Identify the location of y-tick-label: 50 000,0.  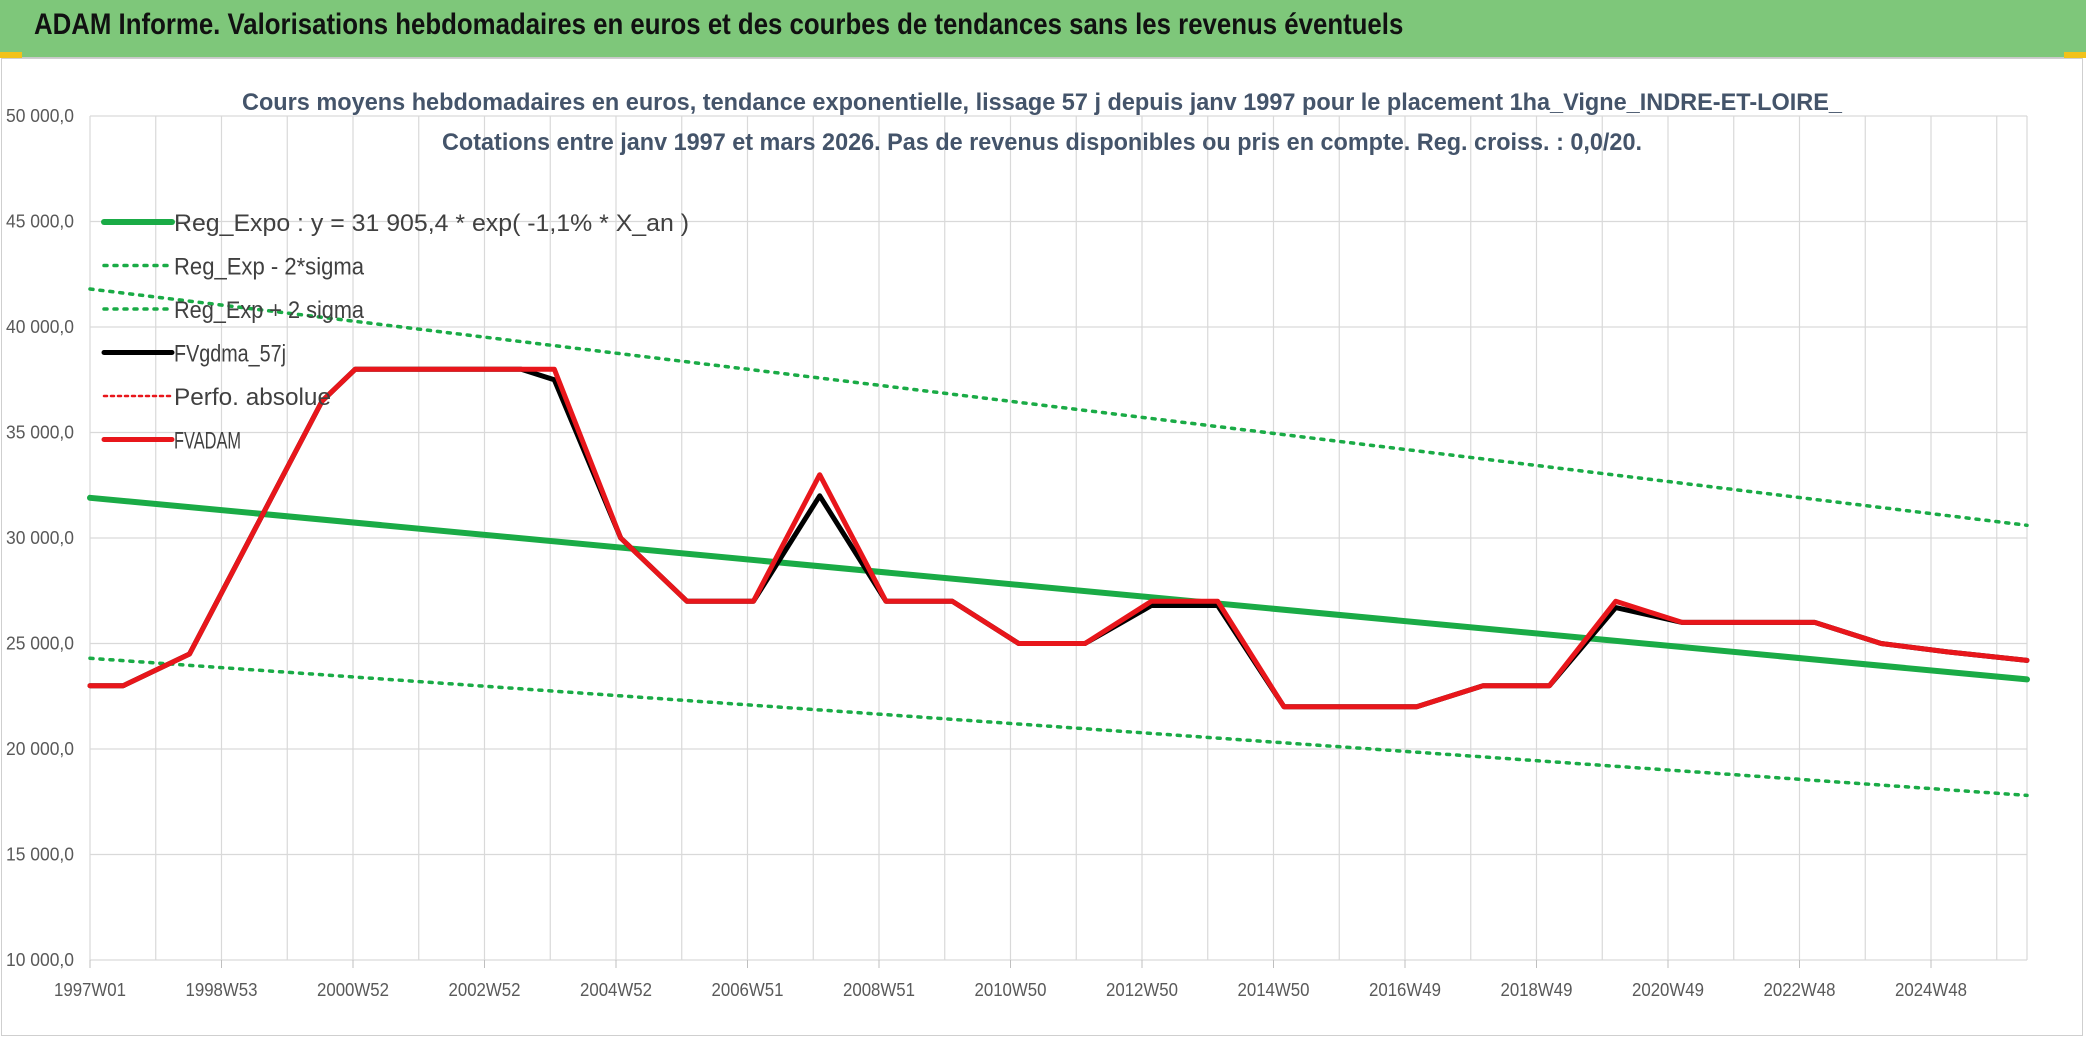
(40, 116).